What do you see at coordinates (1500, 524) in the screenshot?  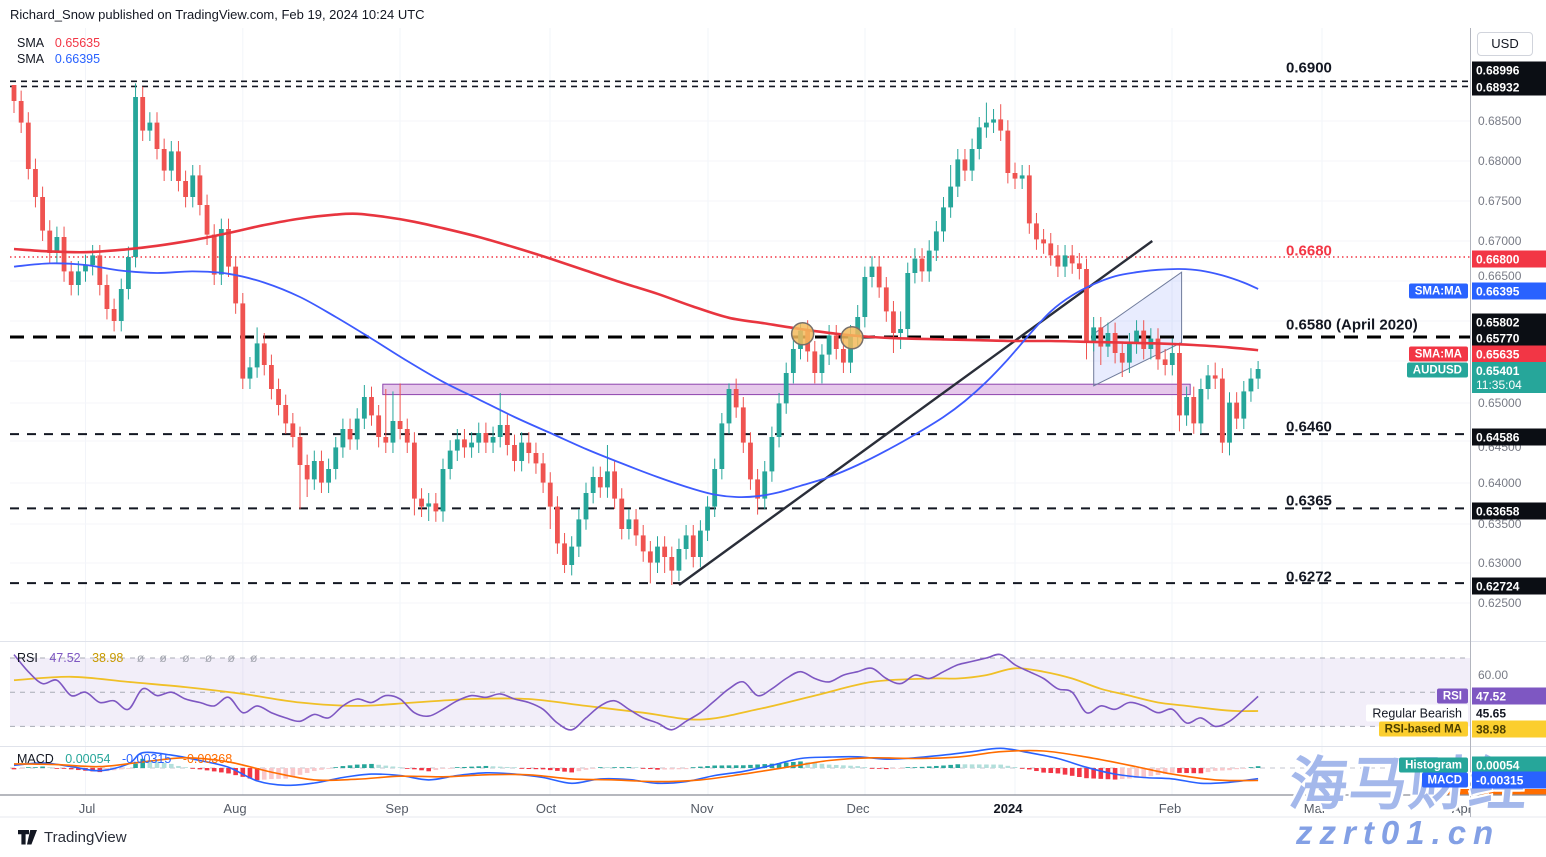 I see `price-axis-label: 0.63500` at bounding box center [1500, 524].